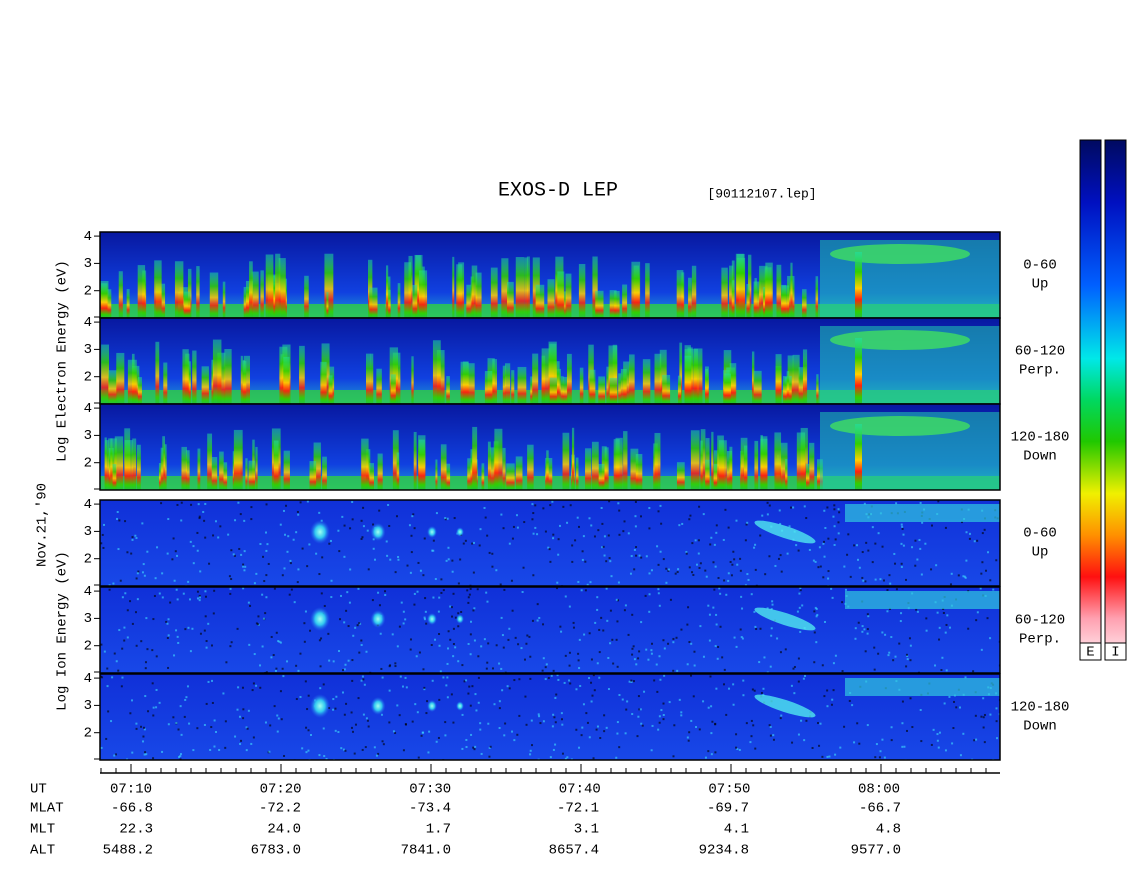 Image resolution: width=1130 pixels, height=875 pixels. What do you see at coordinates (922, 687) in the screenshot?
I see `ion-band` at bounding box center [922, 687].